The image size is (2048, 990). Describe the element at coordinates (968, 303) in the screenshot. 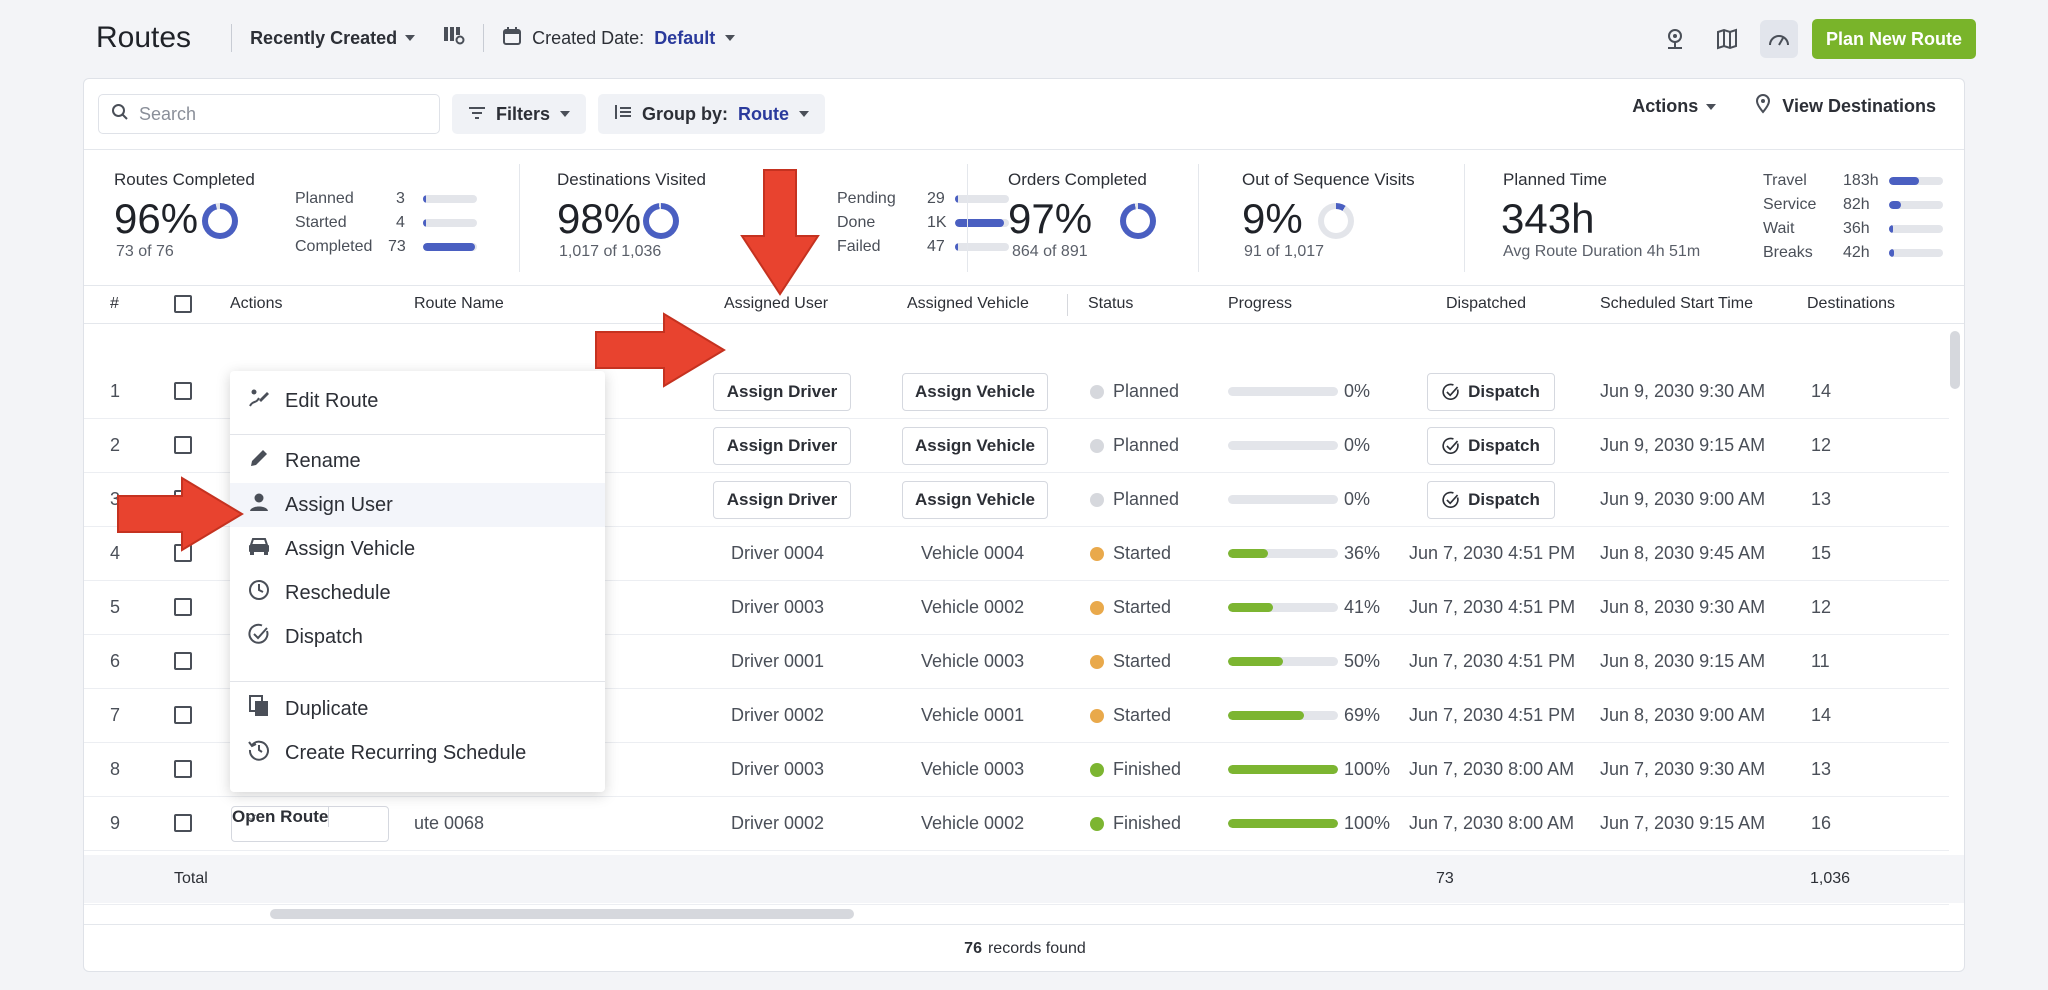

I see `col-assigned-vehicle: Assigned Vehicle` at that location.